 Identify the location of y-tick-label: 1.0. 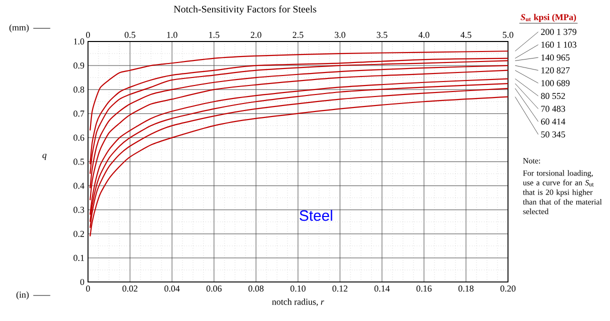
(79, 41).